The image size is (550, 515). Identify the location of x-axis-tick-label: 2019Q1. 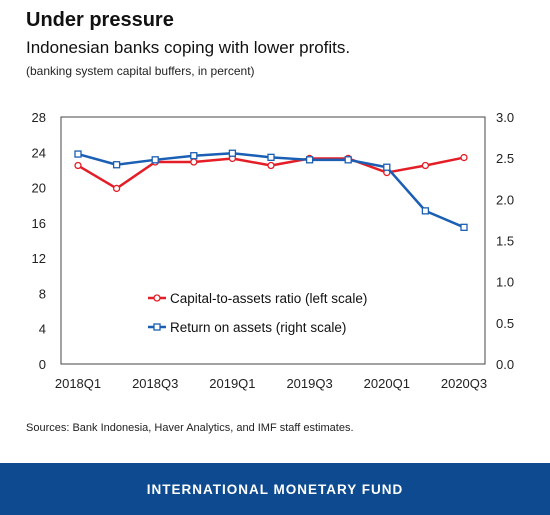
(232, 383).